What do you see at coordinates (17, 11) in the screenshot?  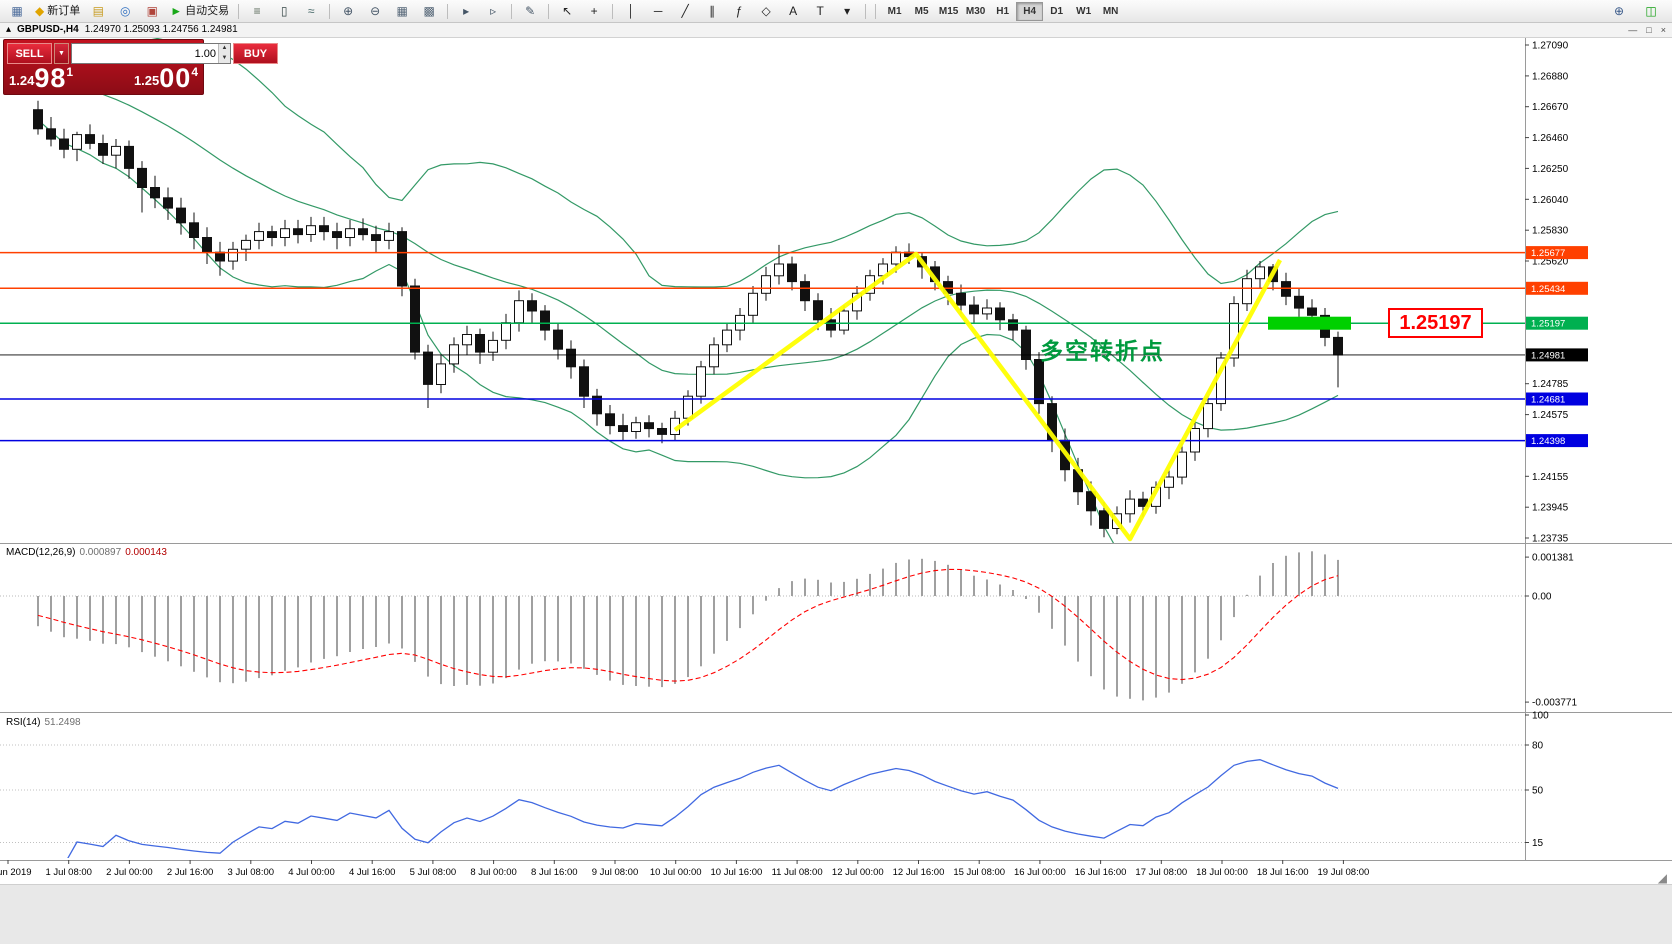 I see `new-chart-button: ▦` at bounding box center [17, 11].